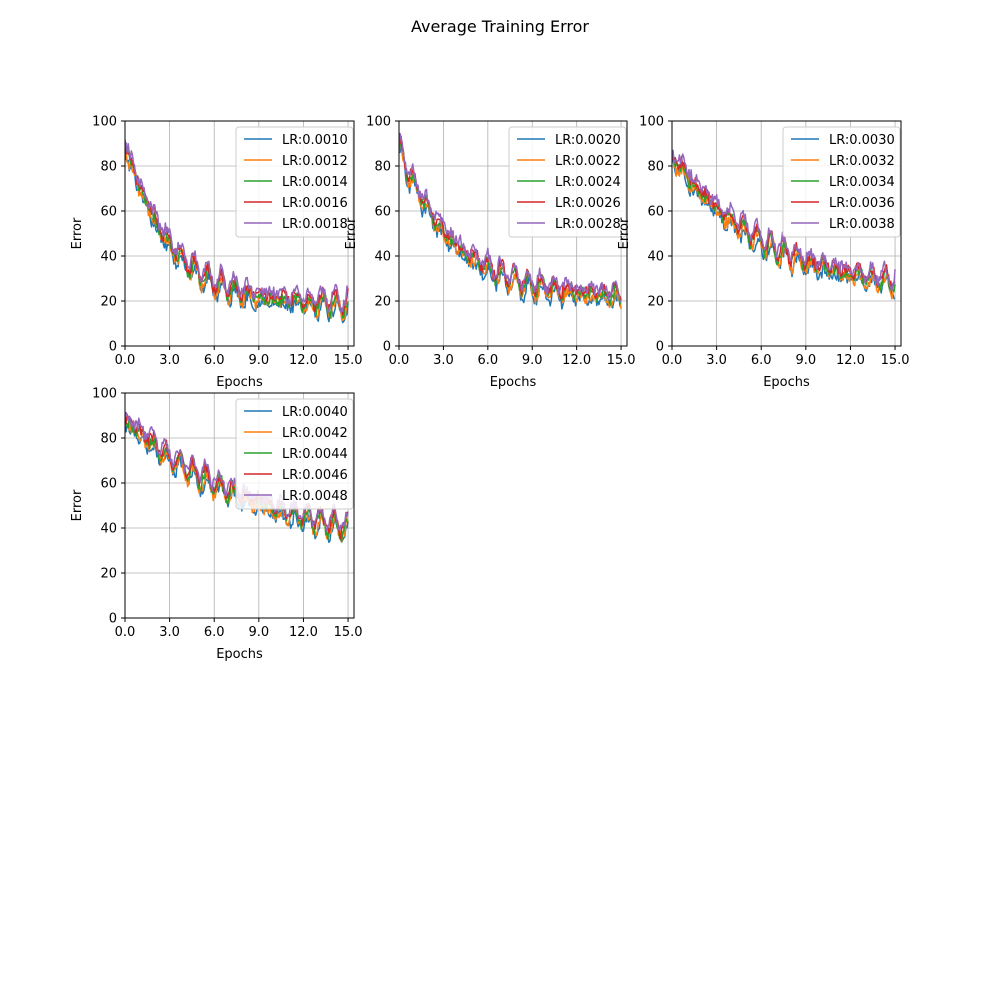 This screenshot has width=1000, height=1000. Describe the element at coordinates (588, 140) in the screenshot. I see `legend-label: LR:0.0020` at that location.